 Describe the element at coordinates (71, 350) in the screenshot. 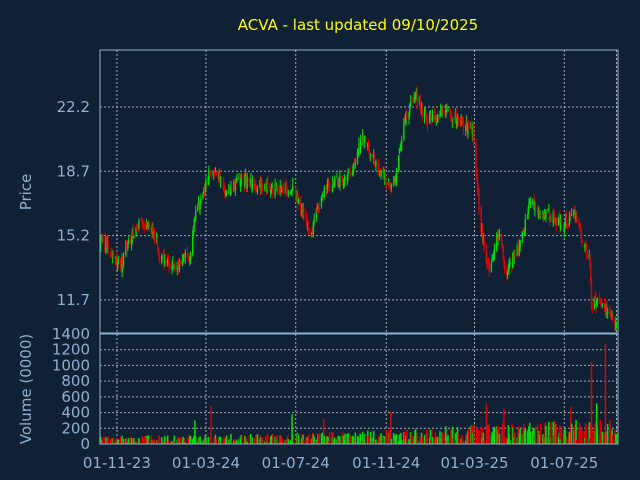

I see `volume-tick-label: 1200` at that location.